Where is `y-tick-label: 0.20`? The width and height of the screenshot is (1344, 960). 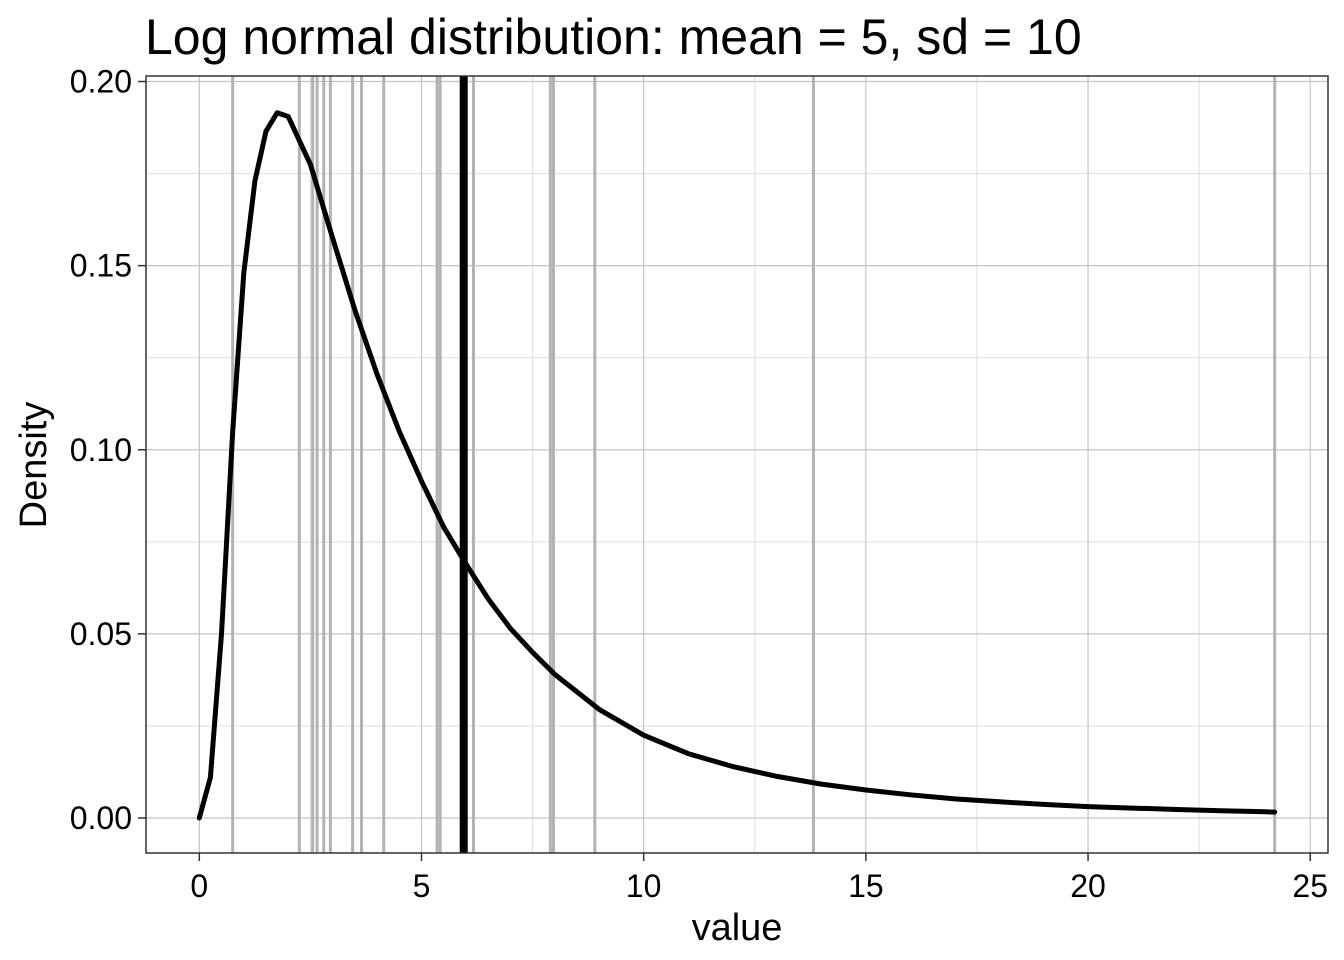
y-tick-label: 0.20 is located at coordinates (101, 82).